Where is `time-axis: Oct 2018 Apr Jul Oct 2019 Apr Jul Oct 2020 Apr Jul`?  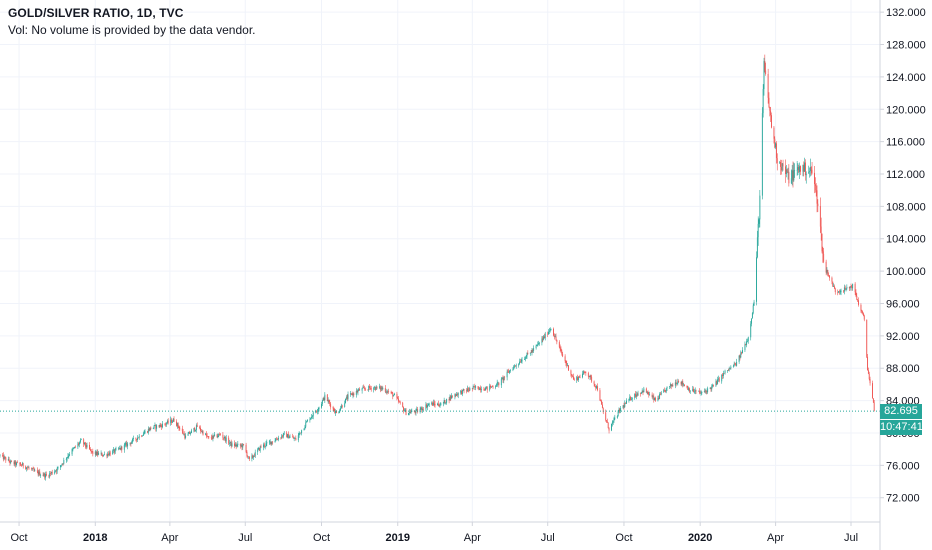 time-axis: Oct 2018 Apr Jul Oct 2019 Apr Jul Oct 2020 Apr Jul is located at coordinates (434, 533).